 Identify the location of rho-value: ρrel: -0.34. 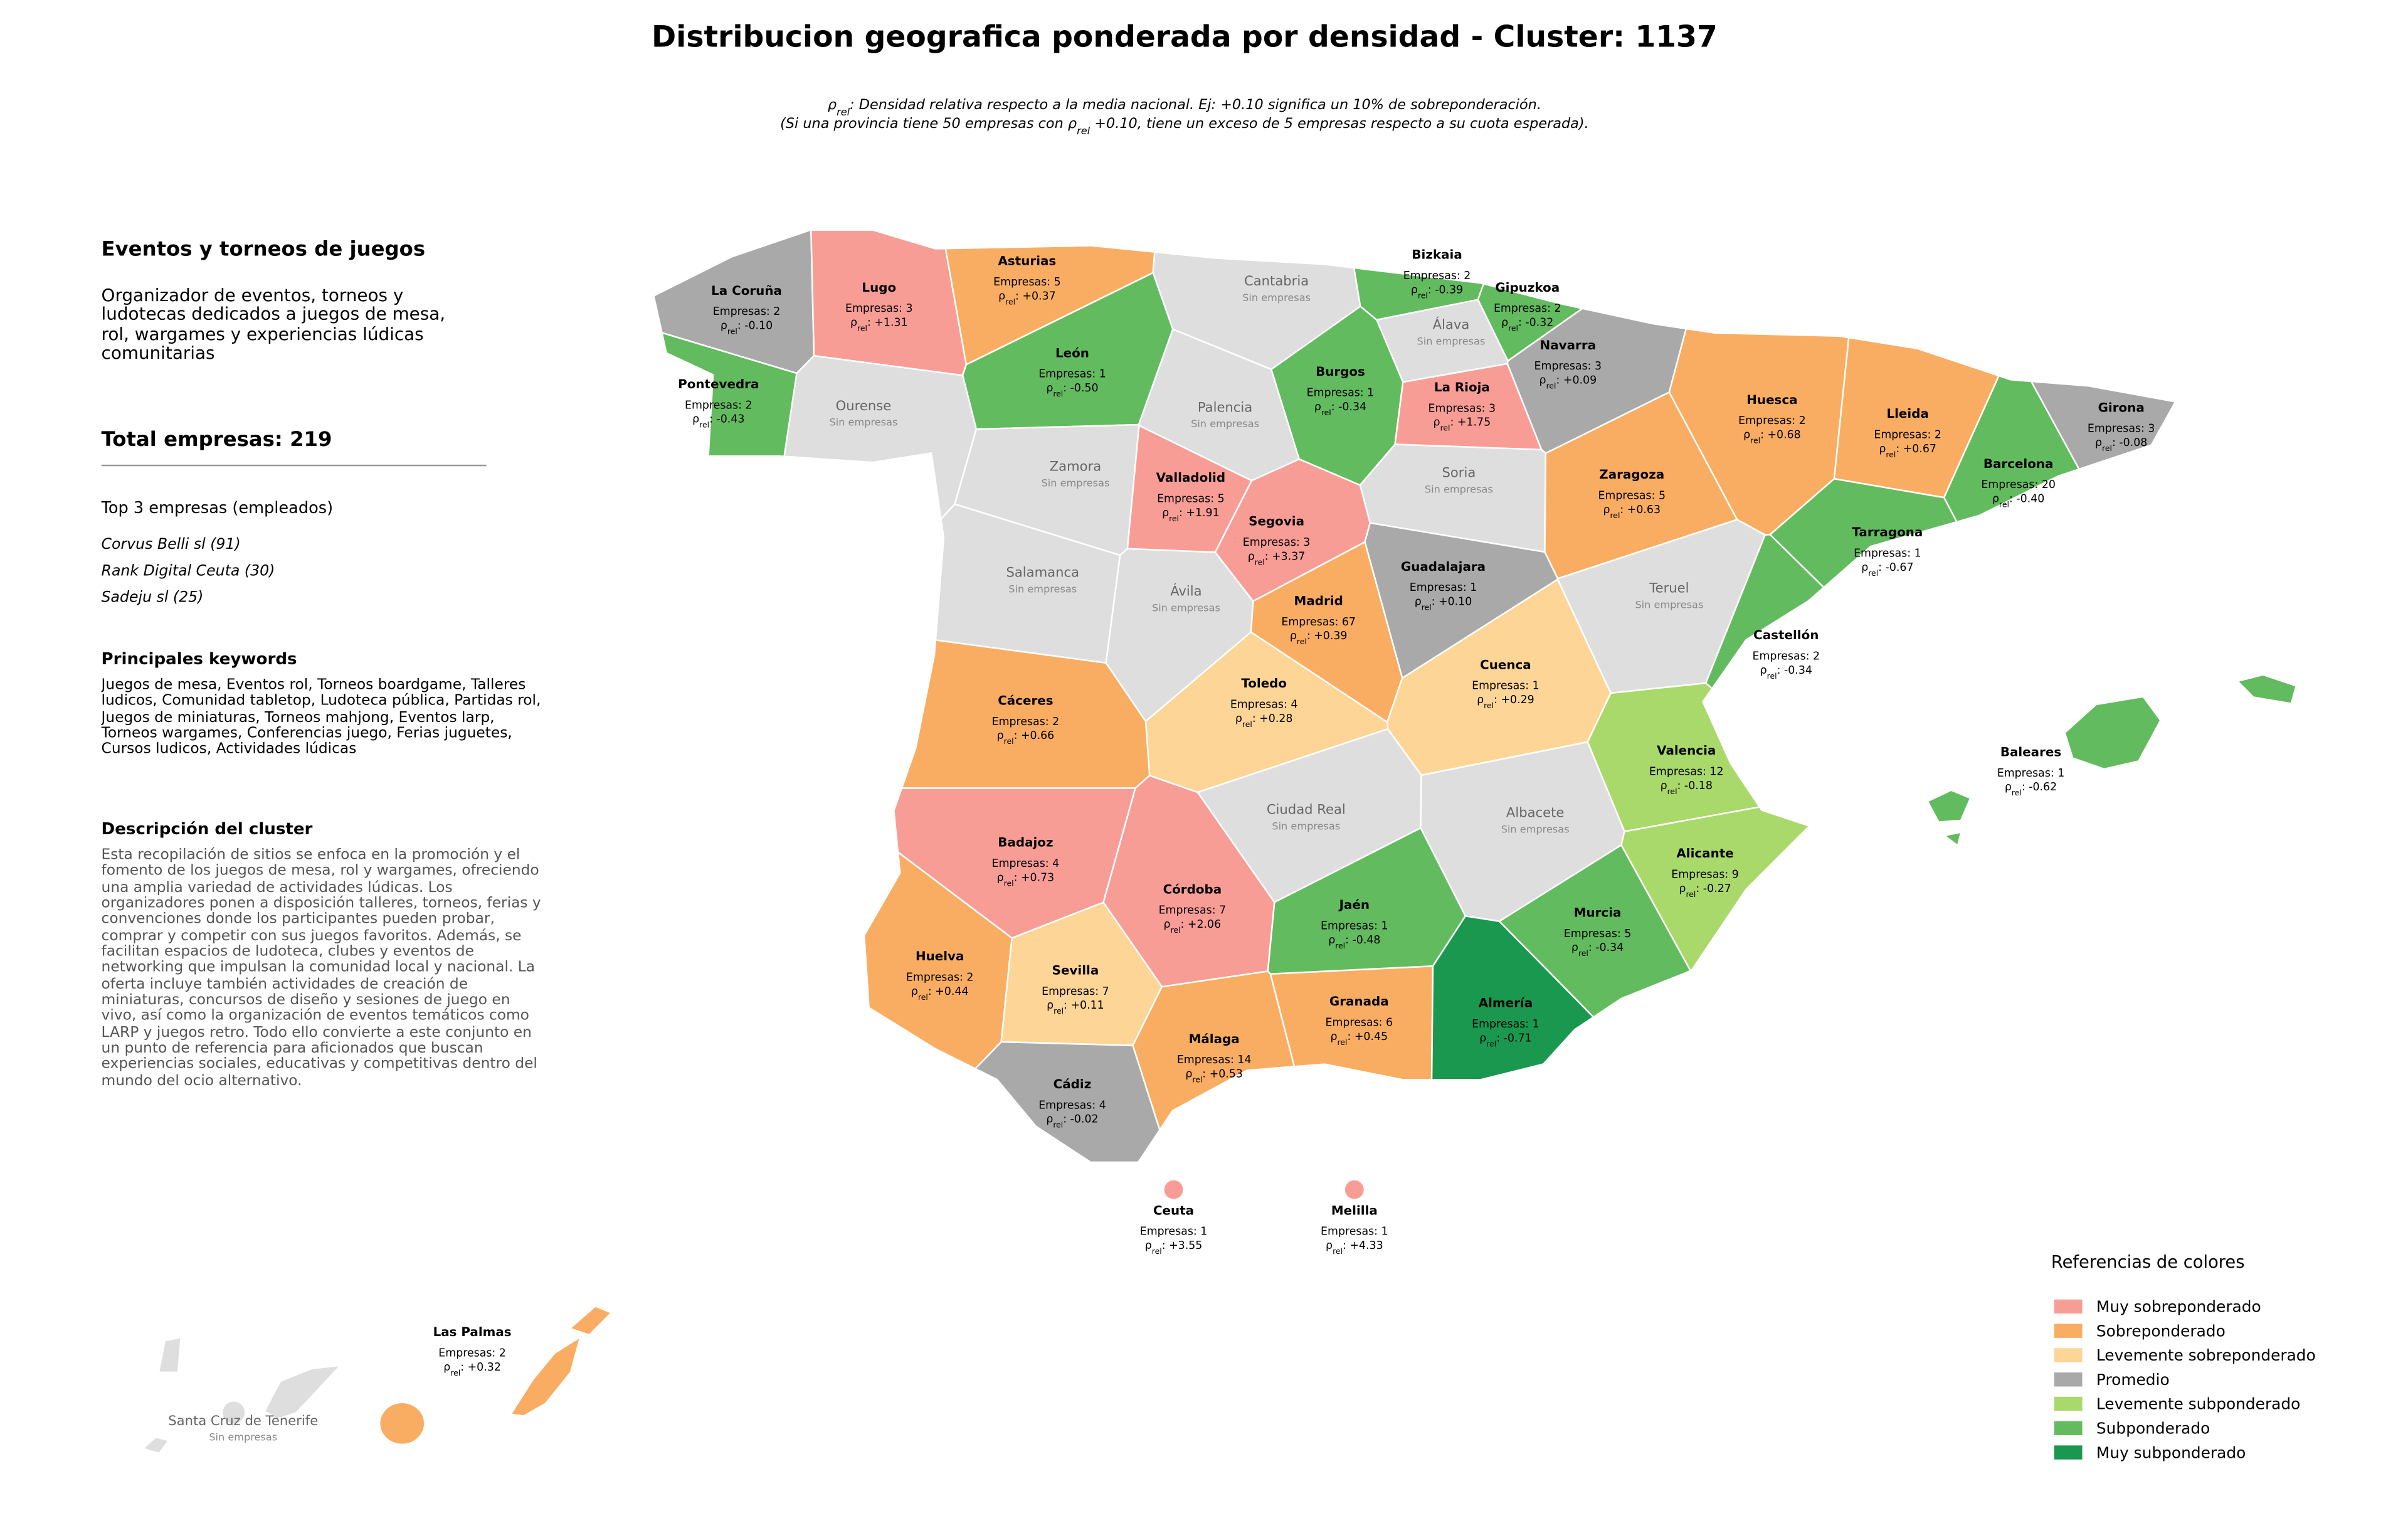
(1340, 409).